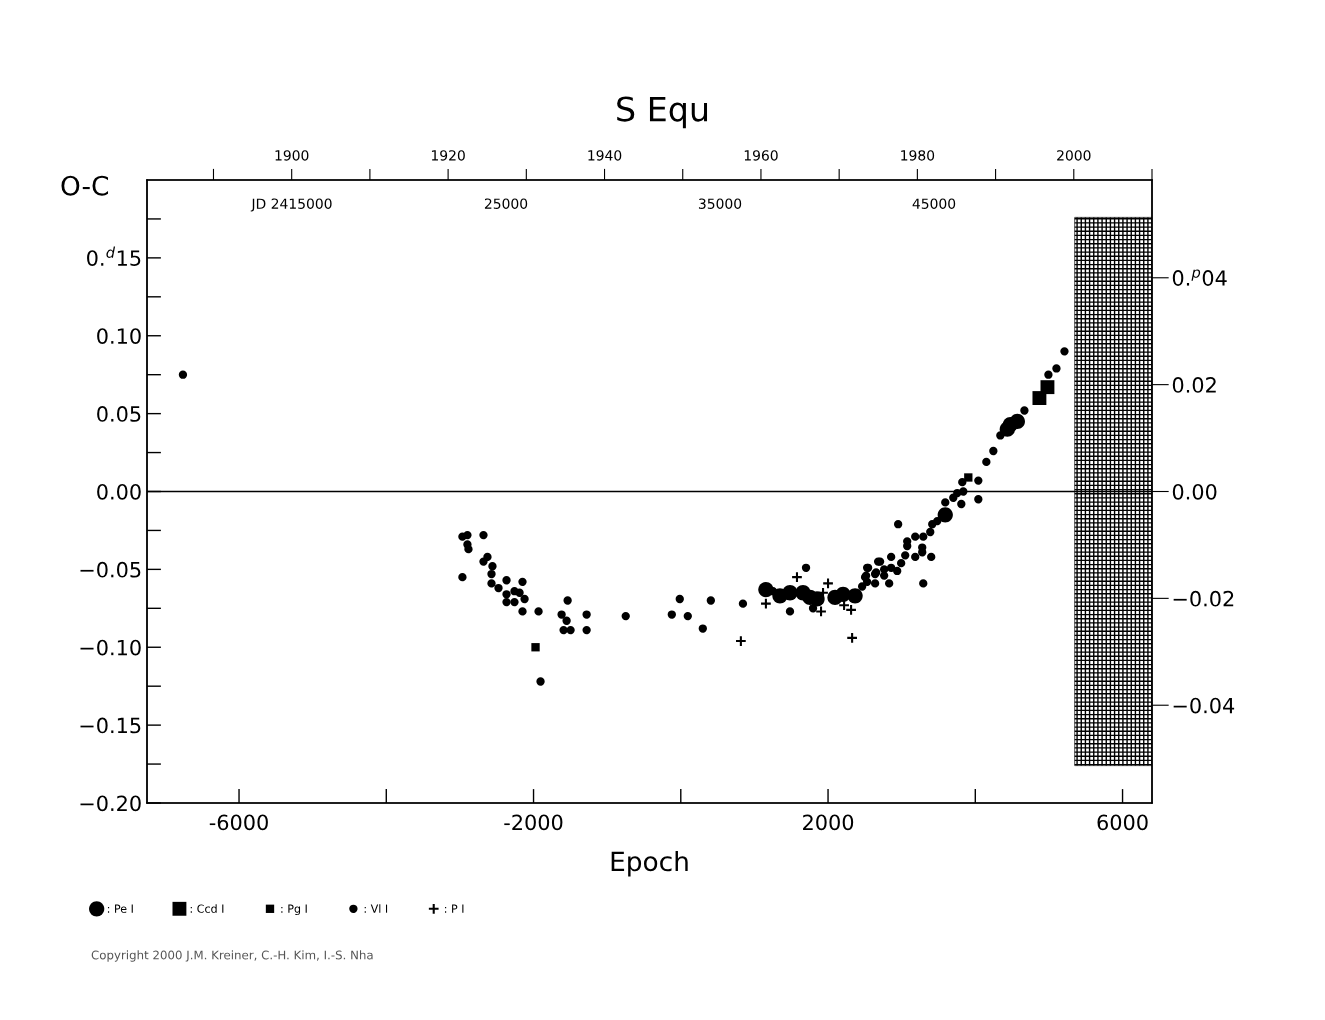 This screenshot has width=1325, height=1020. What do you see at coordinates (292, 155) in the screenshot?
I see `x2-tick-label: 1900` at bounding box center [292, 155].